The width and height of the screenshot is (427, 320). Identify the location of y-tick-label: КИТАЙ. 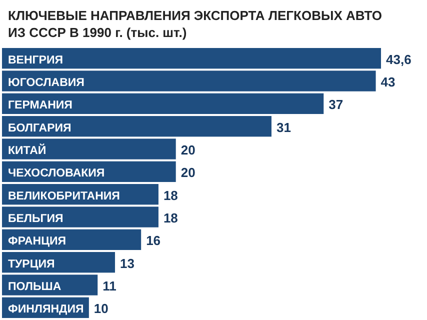
(27, 150).